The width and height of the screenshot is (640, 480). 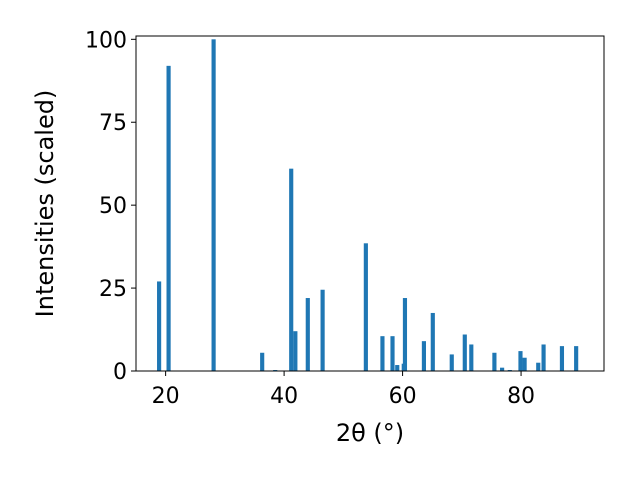 What do you see at coordinates (113, 123) in the screenshot?
I see `y-tick-label: 75` at bounding box center [113, 123].